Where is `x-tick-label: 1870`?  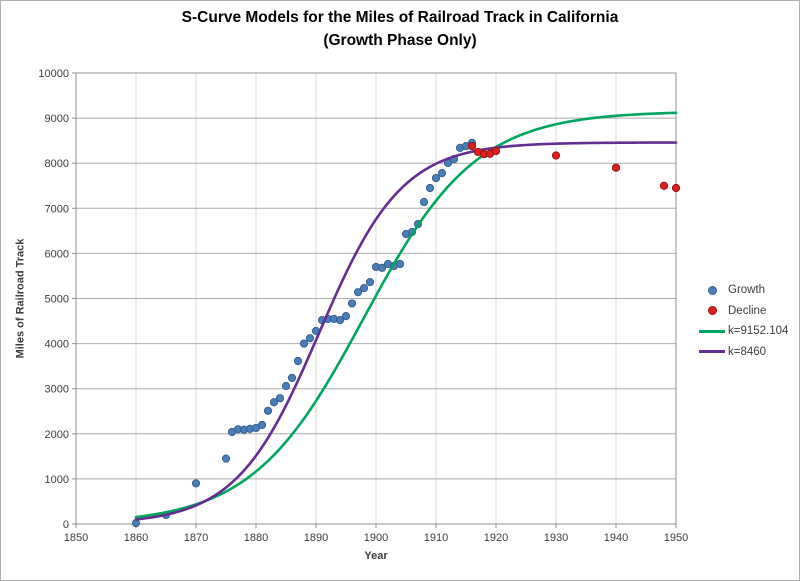
x-tick-label: 1870 is located at coordinates (196, 538).